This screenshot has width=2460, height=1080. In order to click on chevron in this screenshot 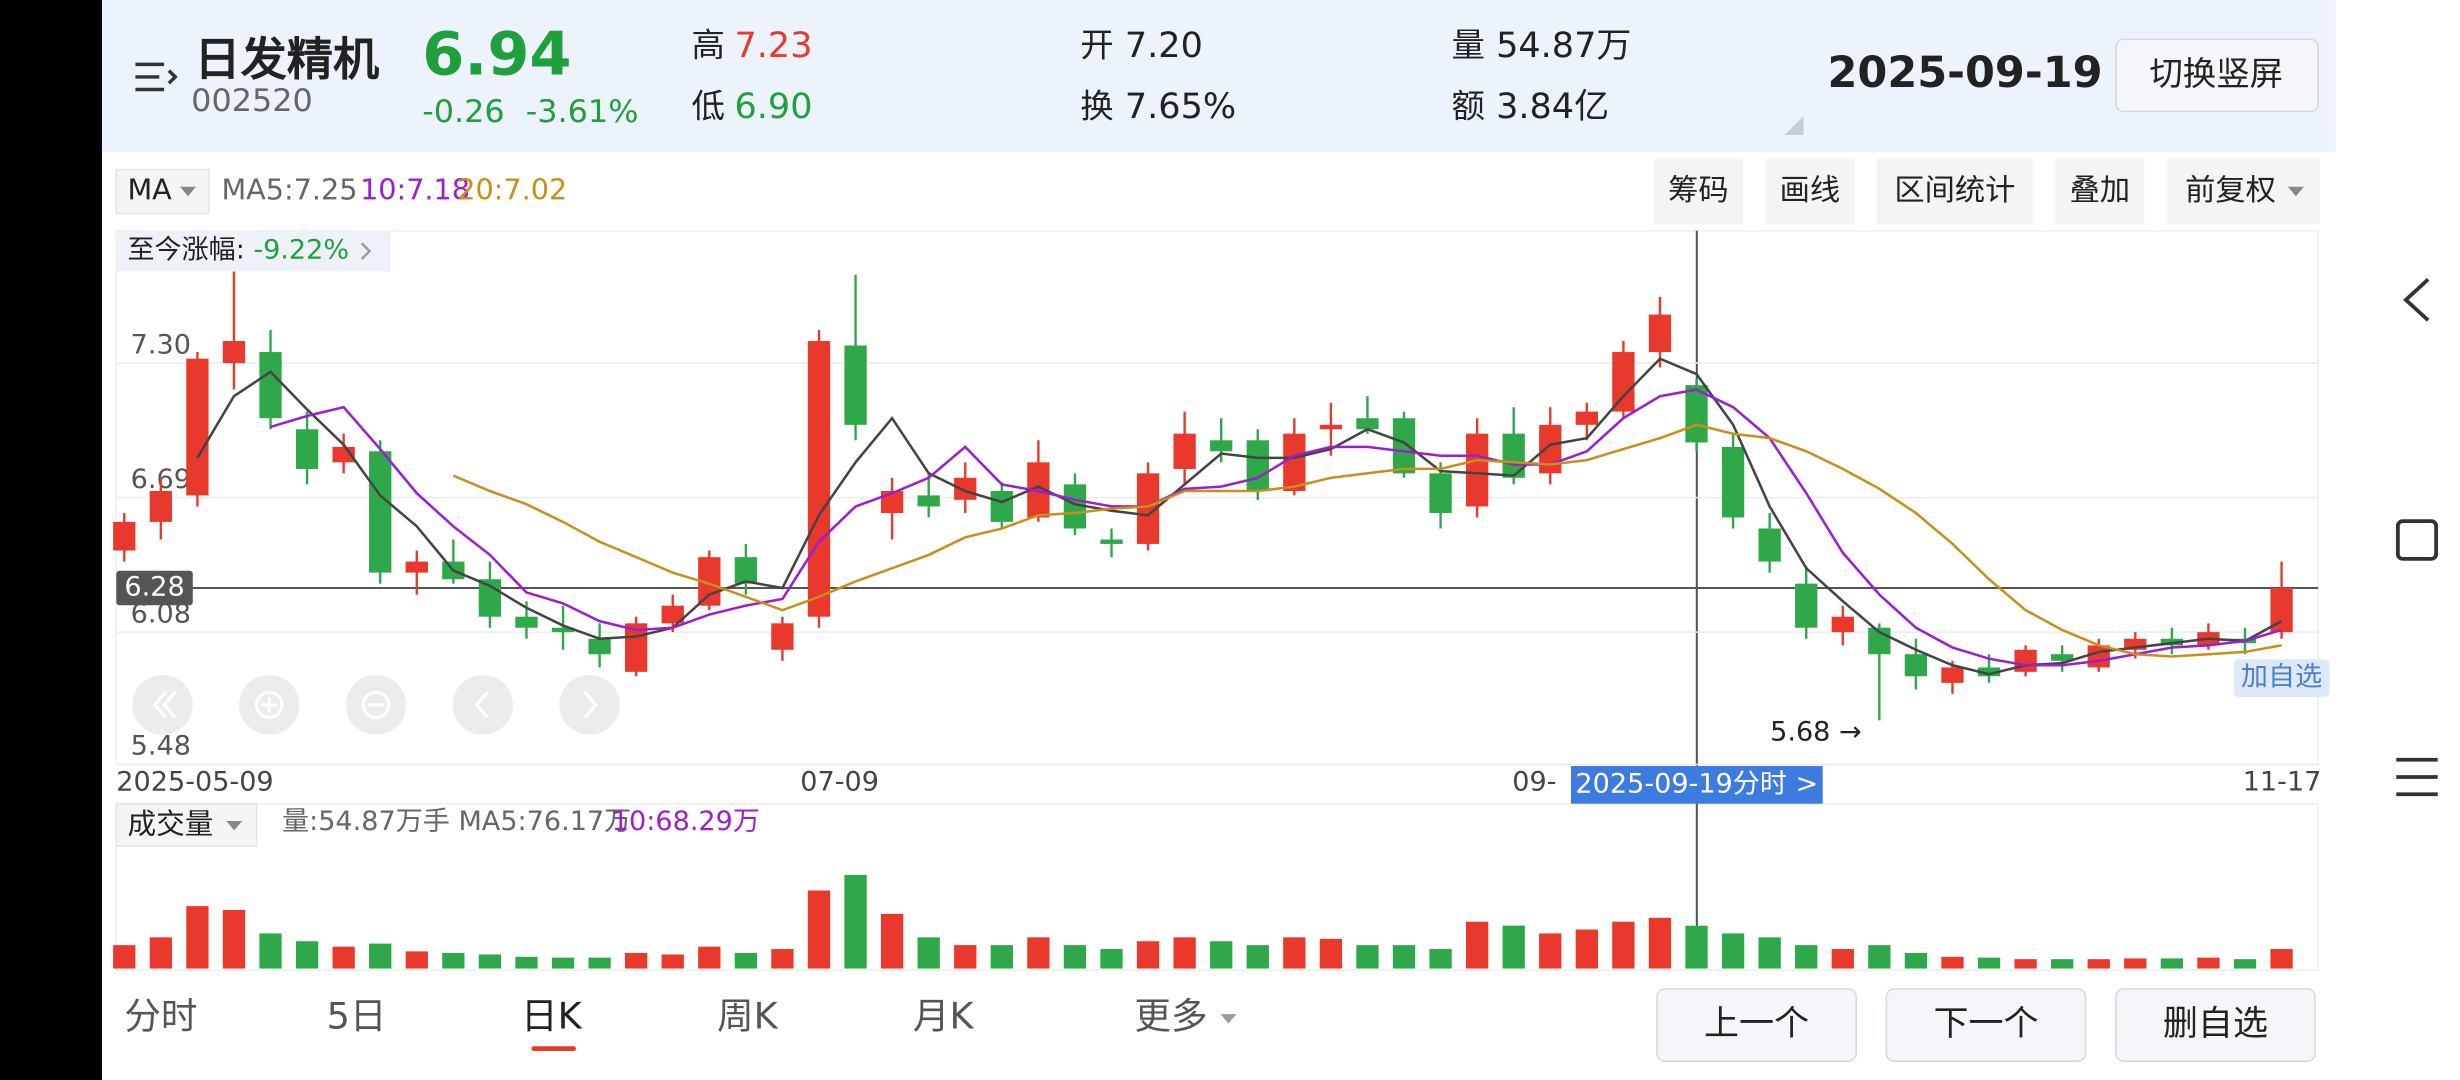, I will do `click(366, 251)`.